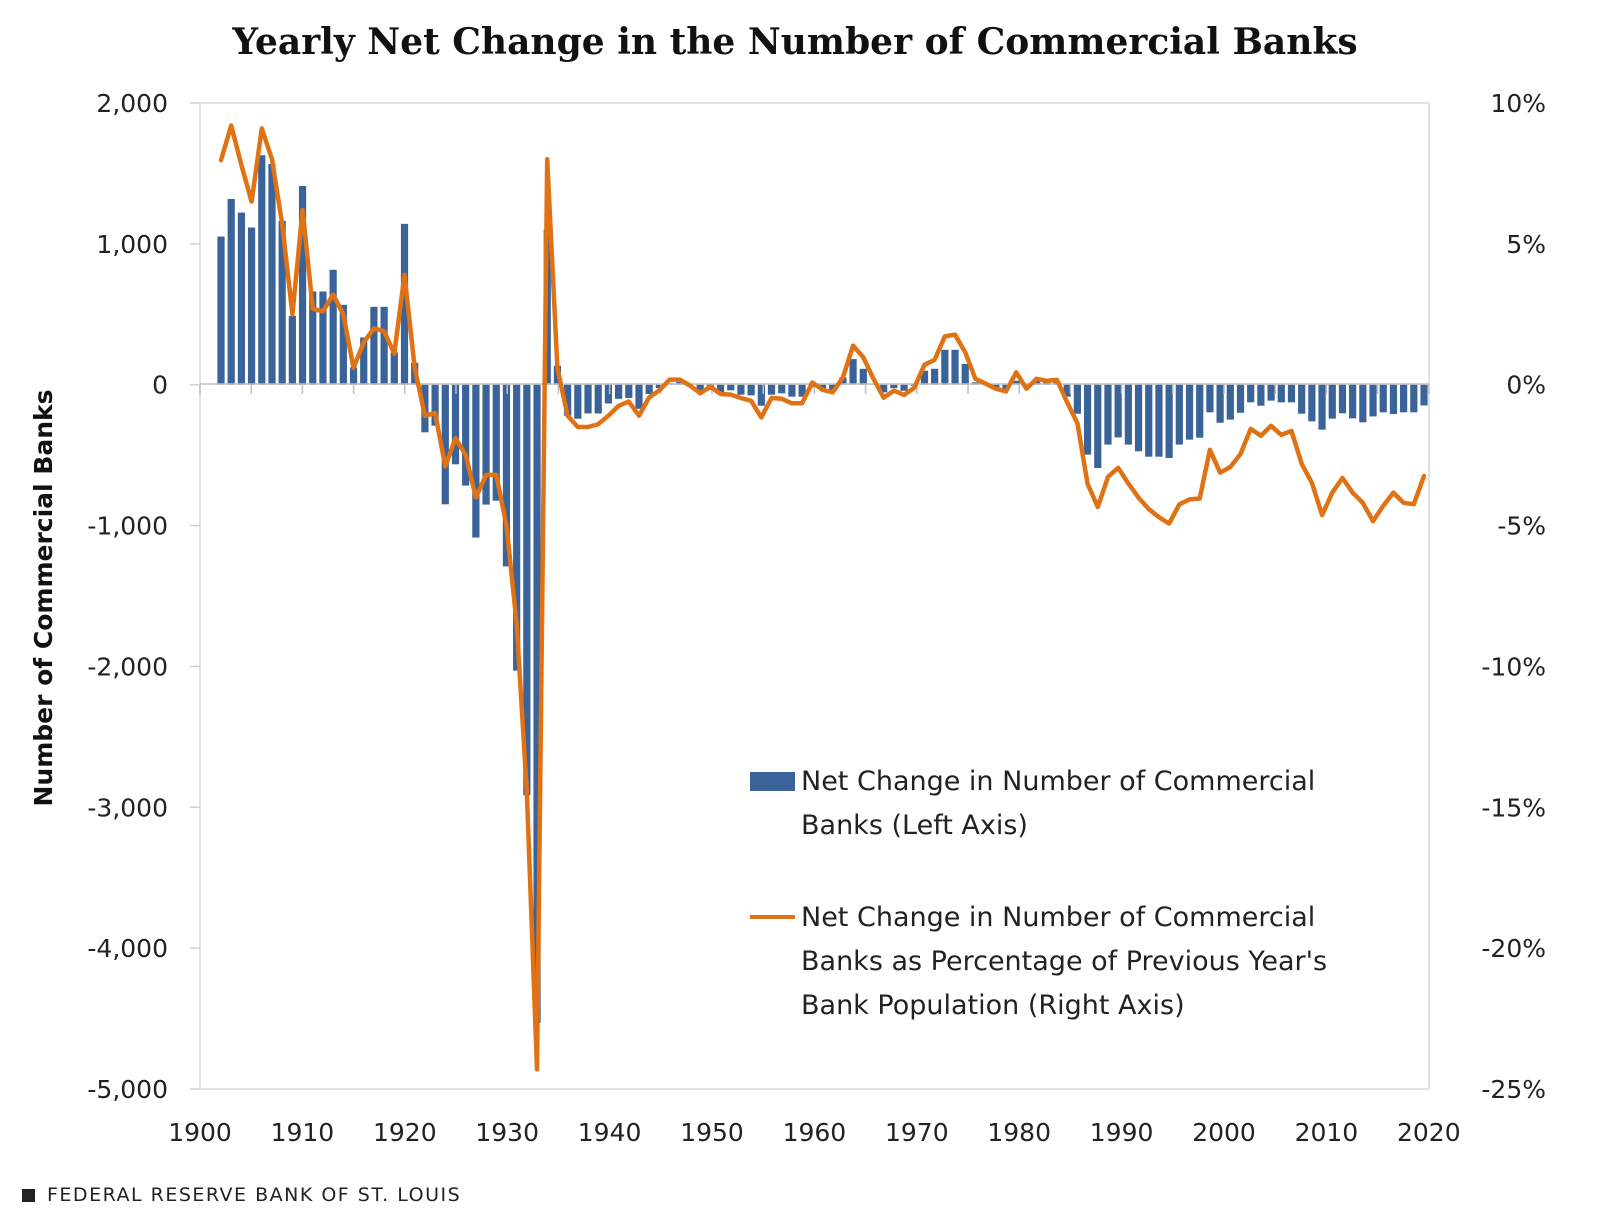  What do you see at coordinates (1513, 948) in the screenshot?
I see `y2-tick-label: -20%` at bounding box center [1513, 948].